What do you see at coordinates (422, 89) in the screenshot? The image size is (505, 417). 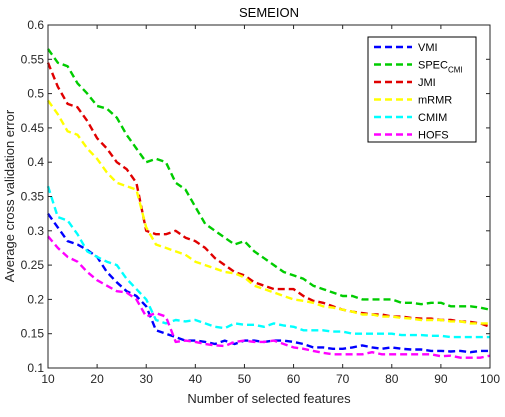 I see `legend-box` at bounding box center [422, 89].